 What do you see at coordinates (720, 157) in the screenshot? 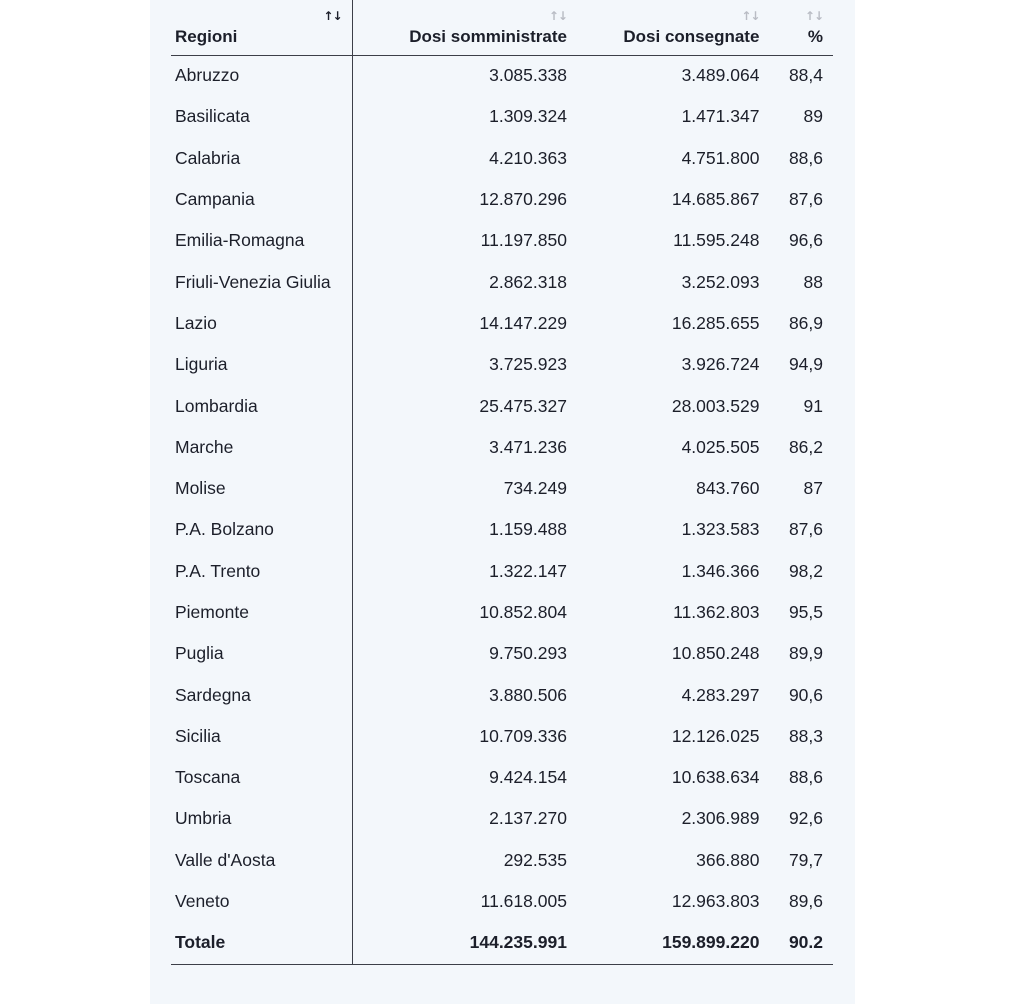
I see `cell-delivered: 4.751.800` at bounding box center [720, 157].